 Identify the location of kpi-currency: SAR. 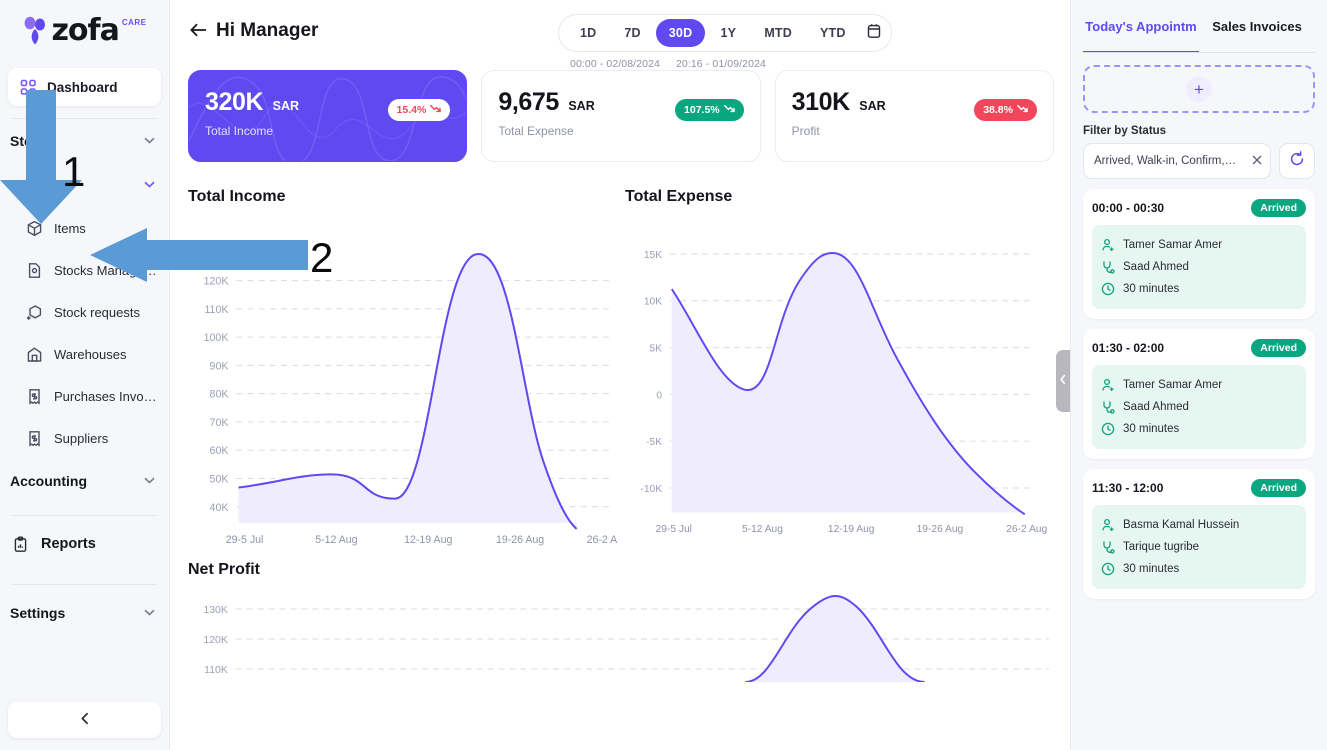
(581, 106).